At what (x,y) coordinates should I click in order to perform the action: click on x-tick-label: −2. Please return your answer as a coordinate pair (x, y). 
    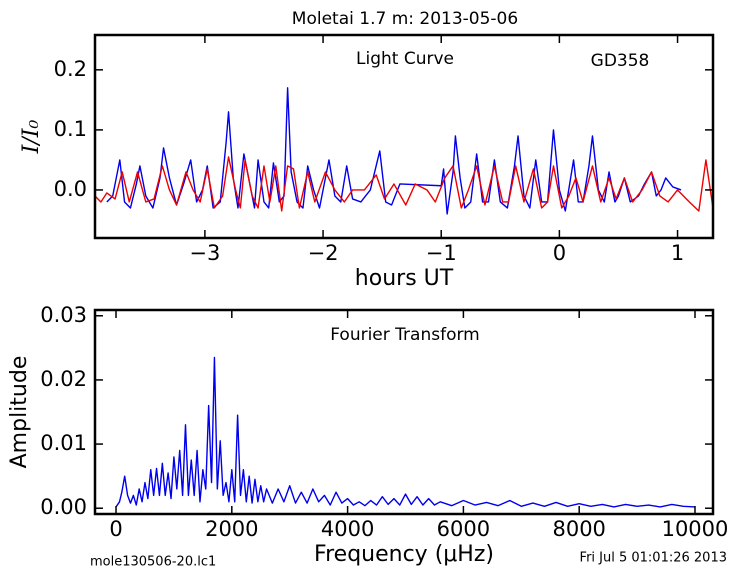
    Looking at the image, I should click on (323, 253).